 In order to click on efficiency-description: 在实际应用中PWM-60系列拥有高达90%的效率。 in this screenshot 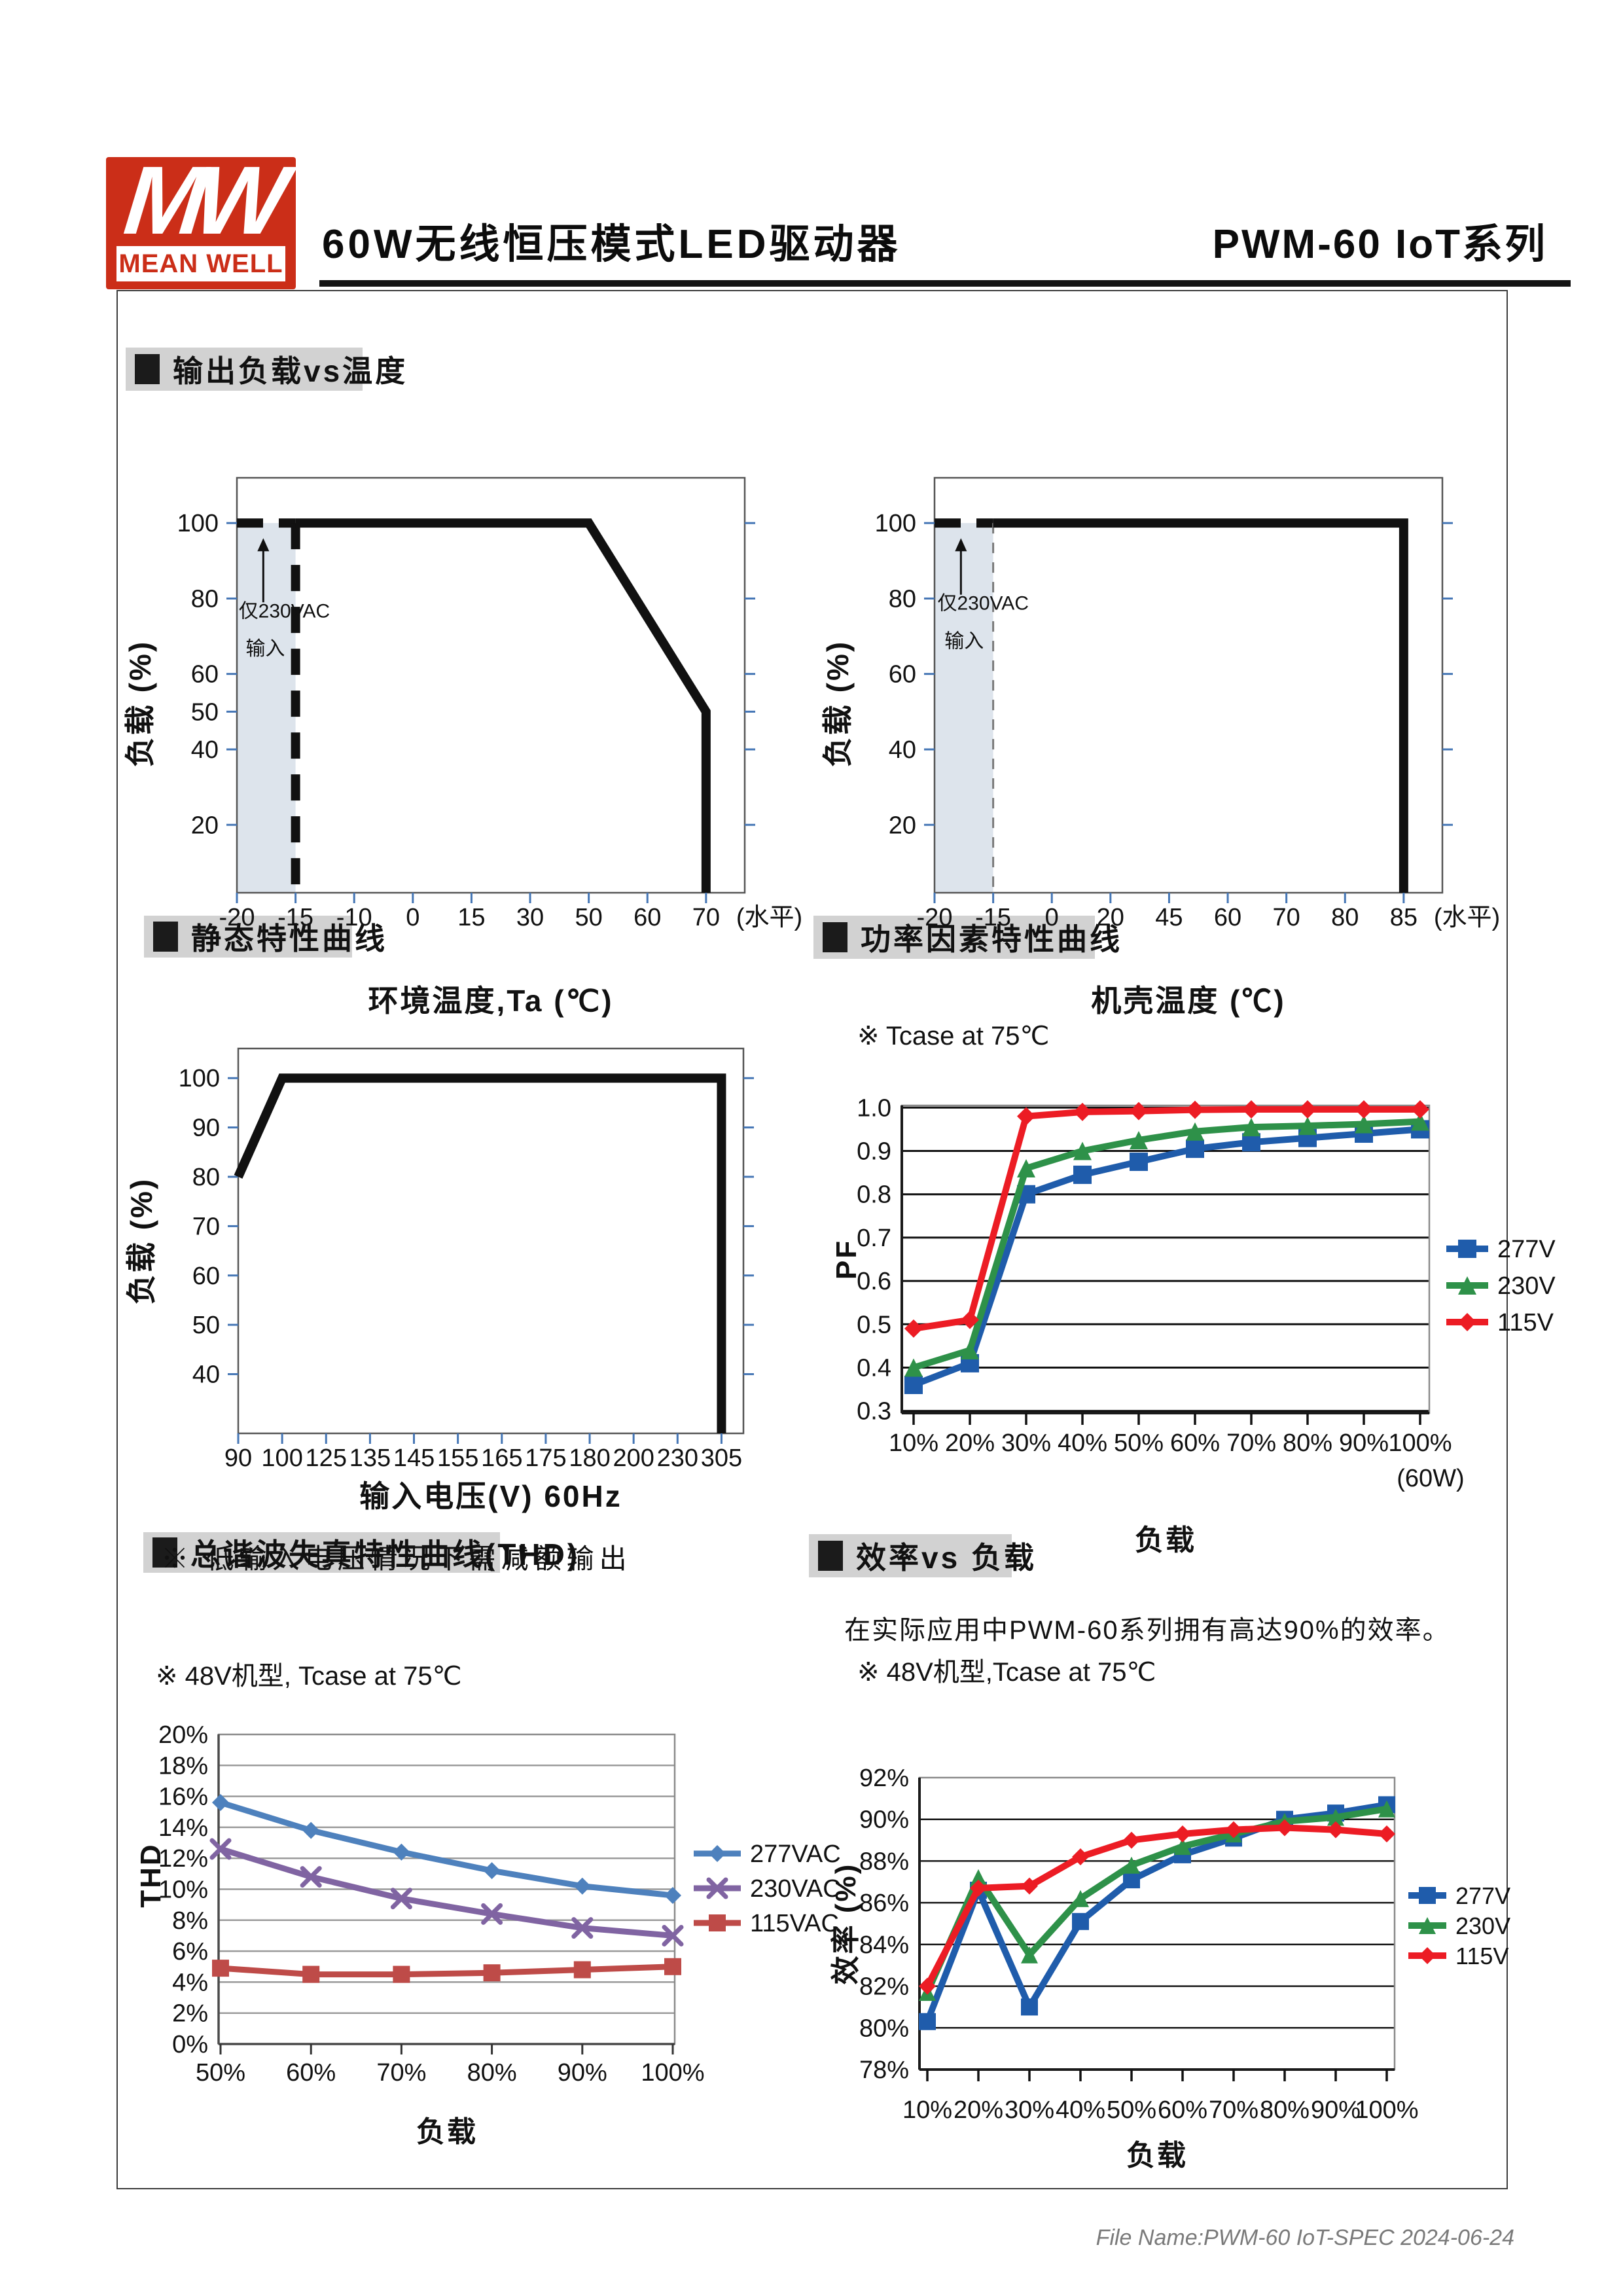, I will do `click(1147, 1630)`.